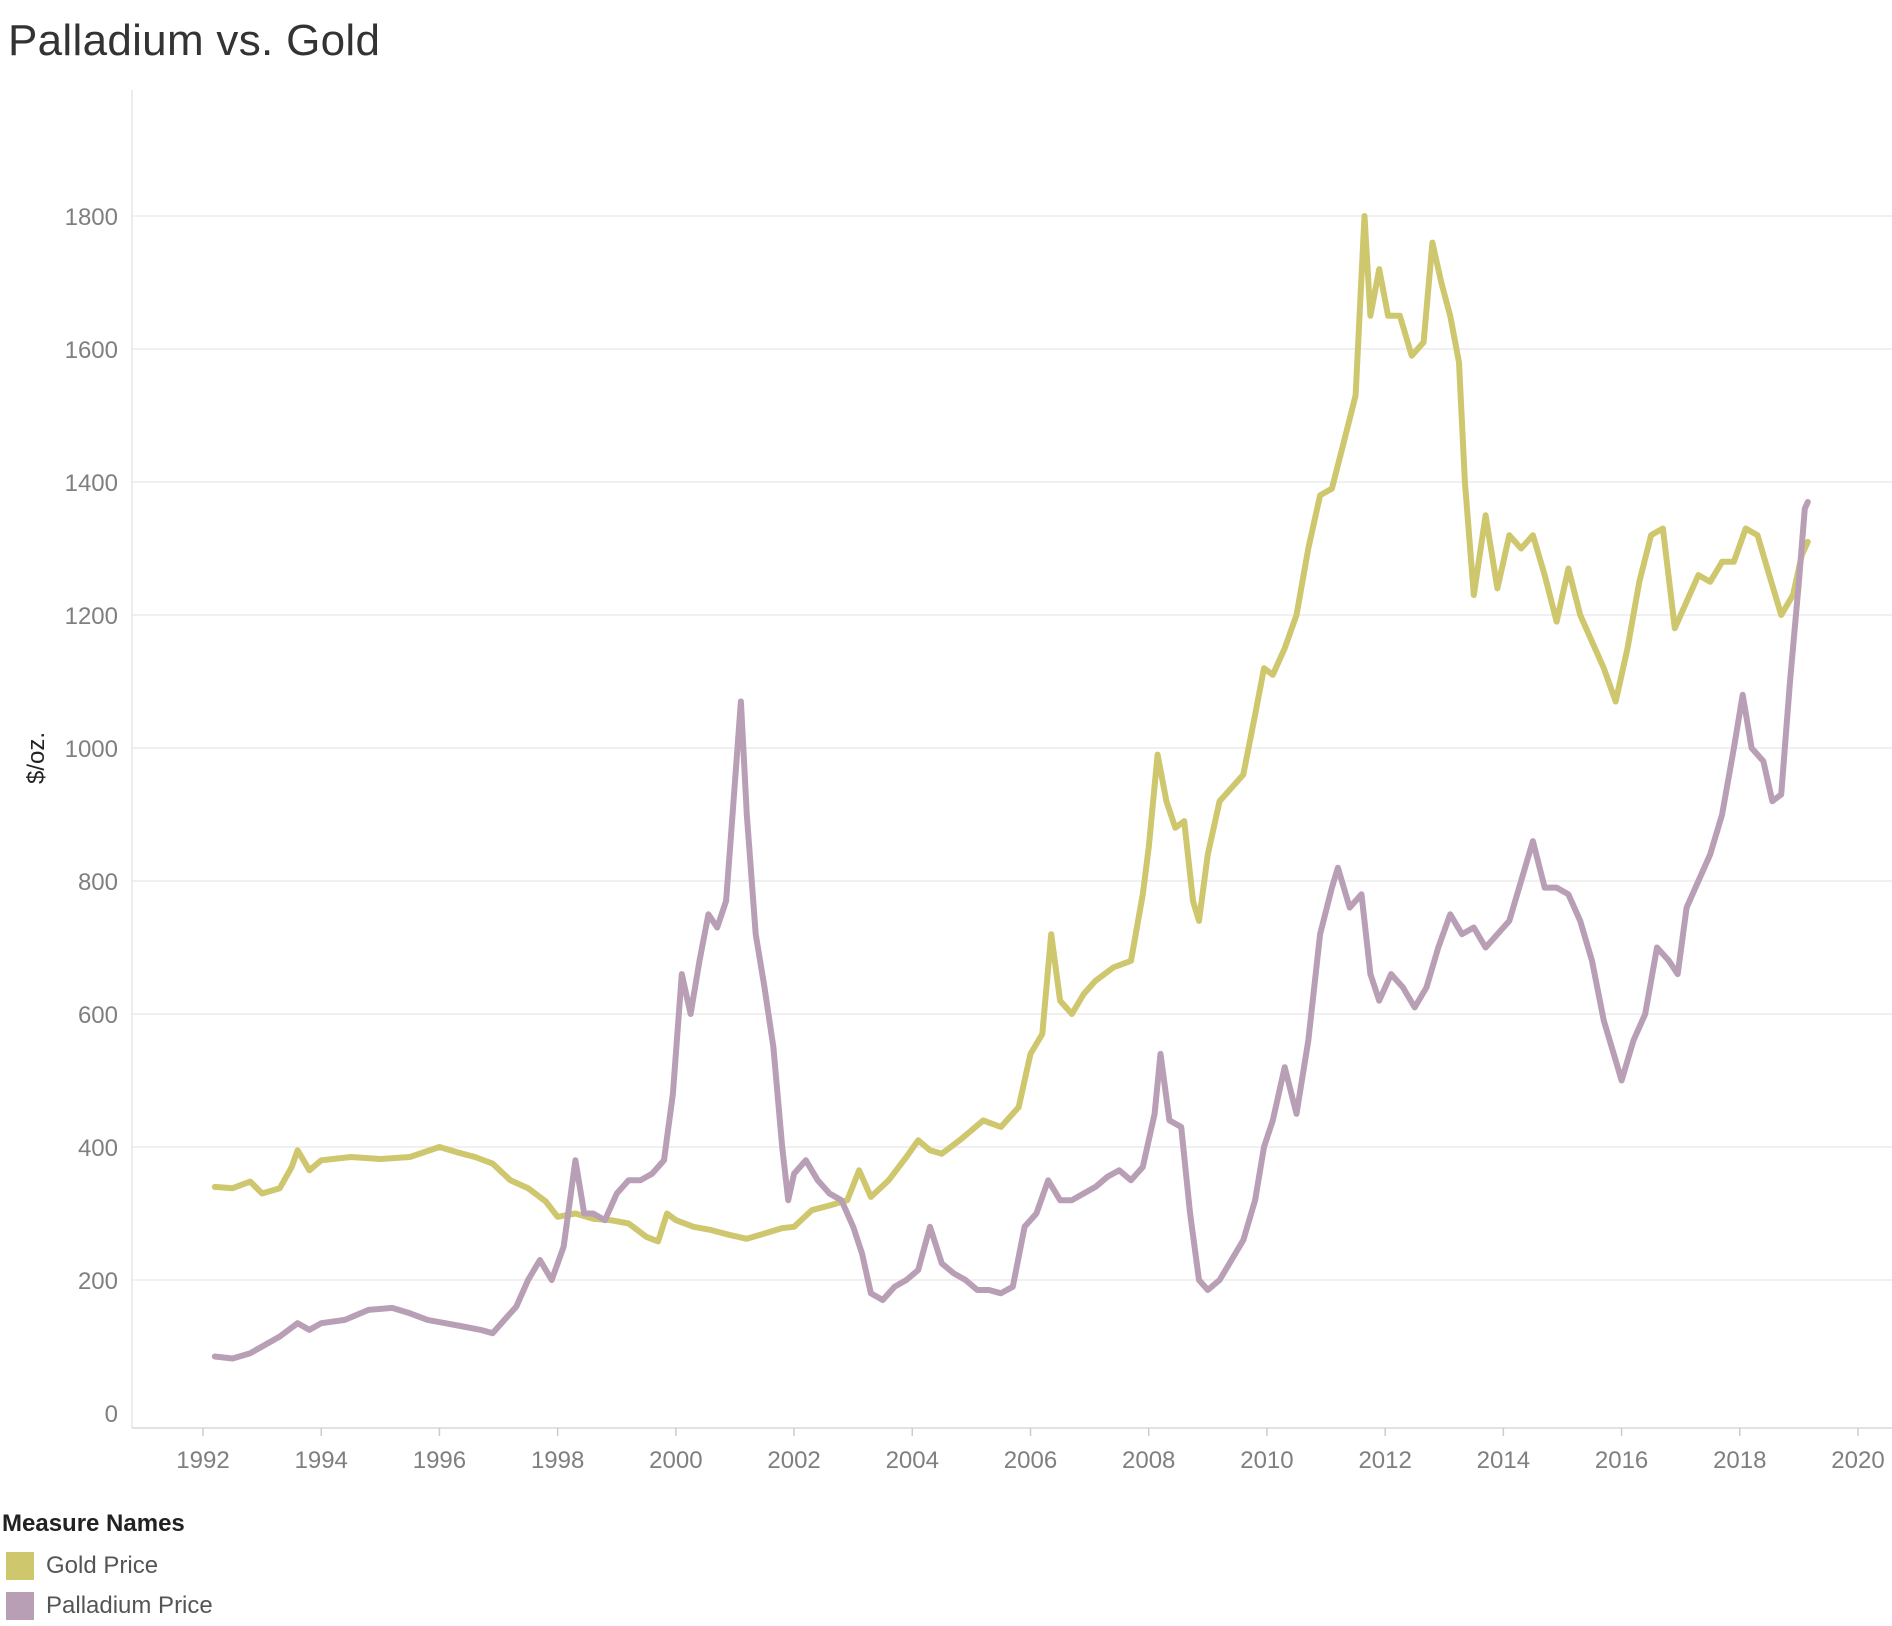 This screenshot has width=1892, height=1626. What do you see at coordinates (439, 1460) in the screenshot?
I see `x-tick-label-1996: 1996` at bounding box center [439, 1460].